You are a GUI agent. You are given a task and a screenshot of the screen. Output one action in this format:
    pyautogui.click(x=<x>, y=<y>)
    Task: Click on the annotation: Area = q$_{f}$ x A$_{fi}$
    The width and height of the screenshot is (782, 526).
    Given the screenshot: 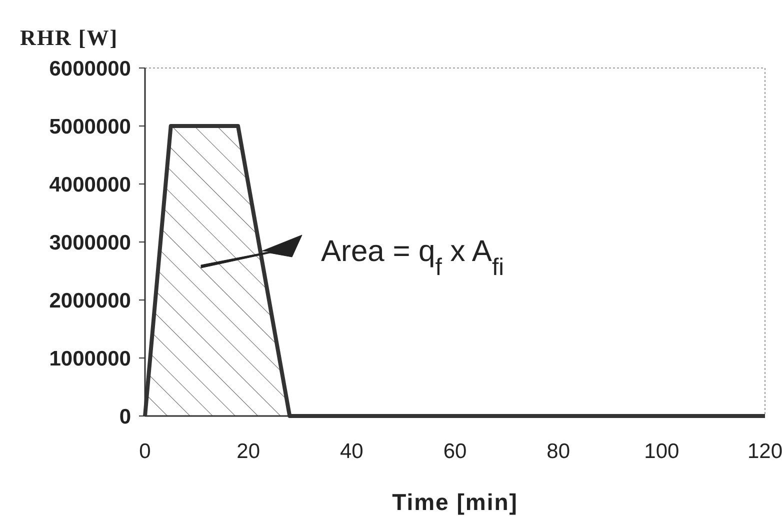 What is the action you would take?
    pyautogui.click(x=412, y=257)
    